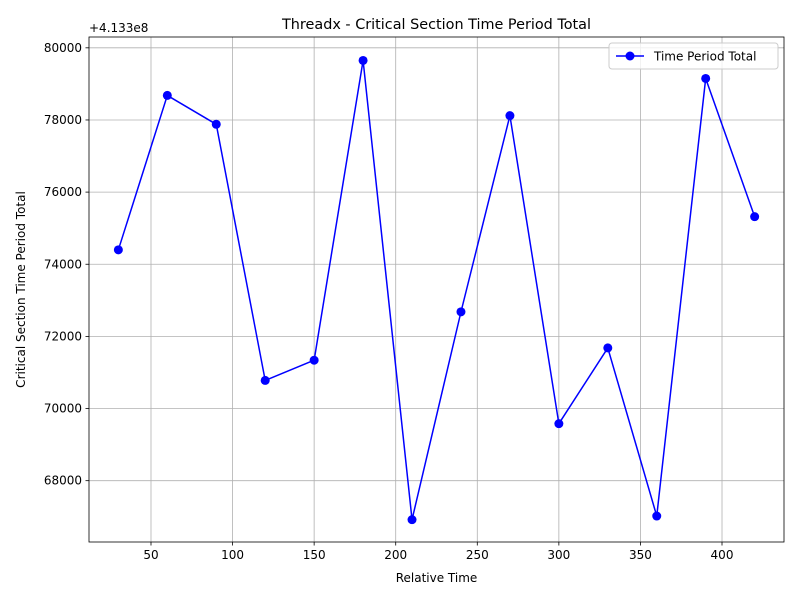 Image resolution: width=800 pixels, height=600 pixels. I want to click on y-tick-label: 74000, so click(63, 264).